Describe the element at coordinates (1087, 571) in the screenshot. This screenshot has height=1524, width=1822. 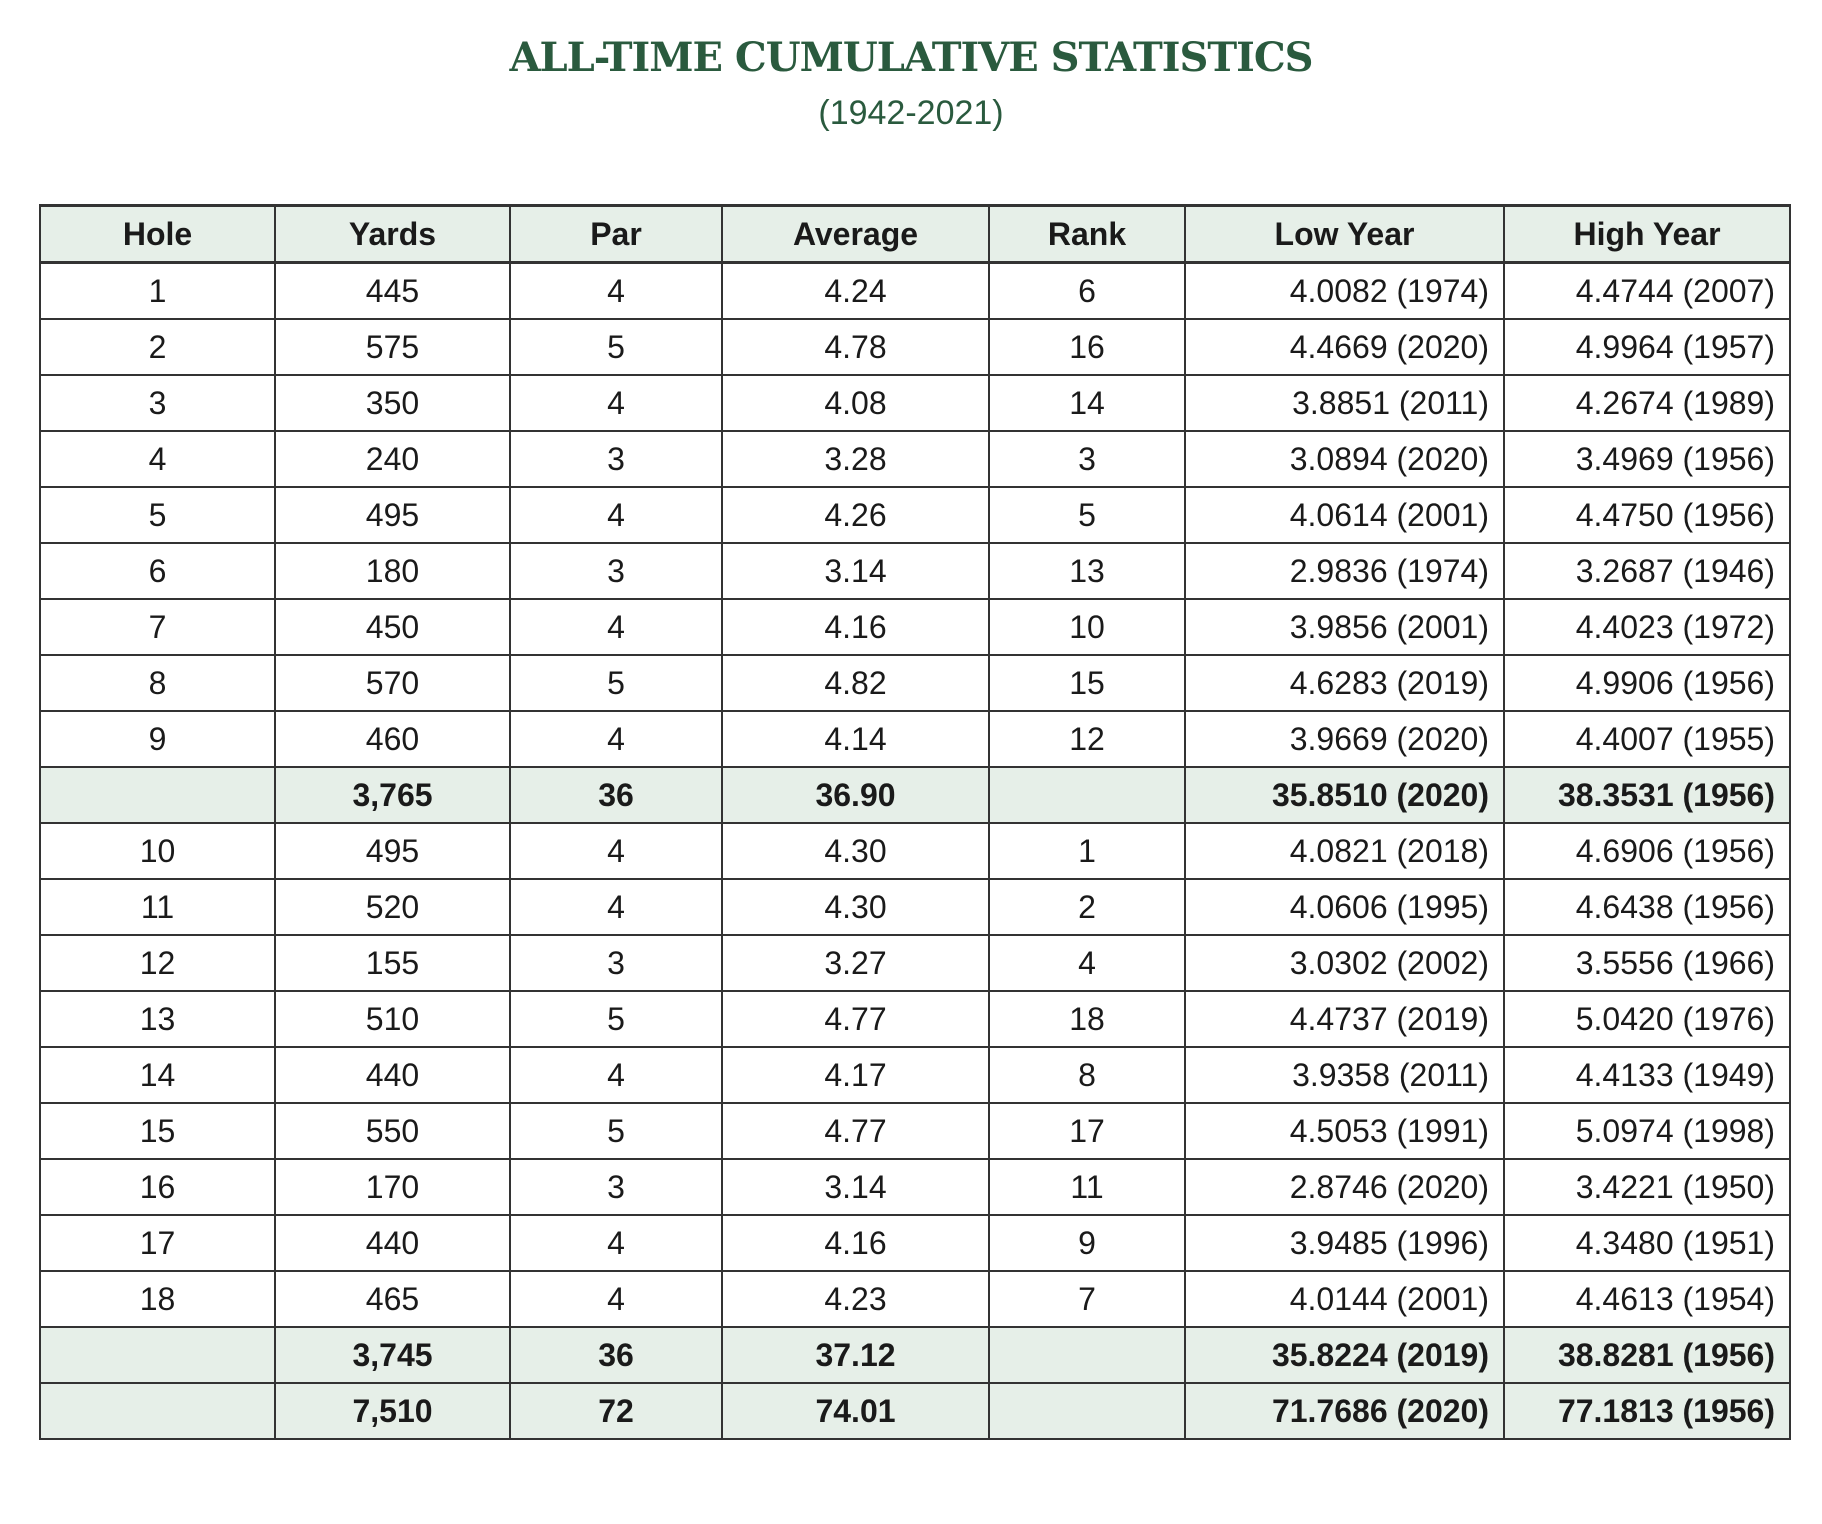
I see `cell-rank: 13` at that location.